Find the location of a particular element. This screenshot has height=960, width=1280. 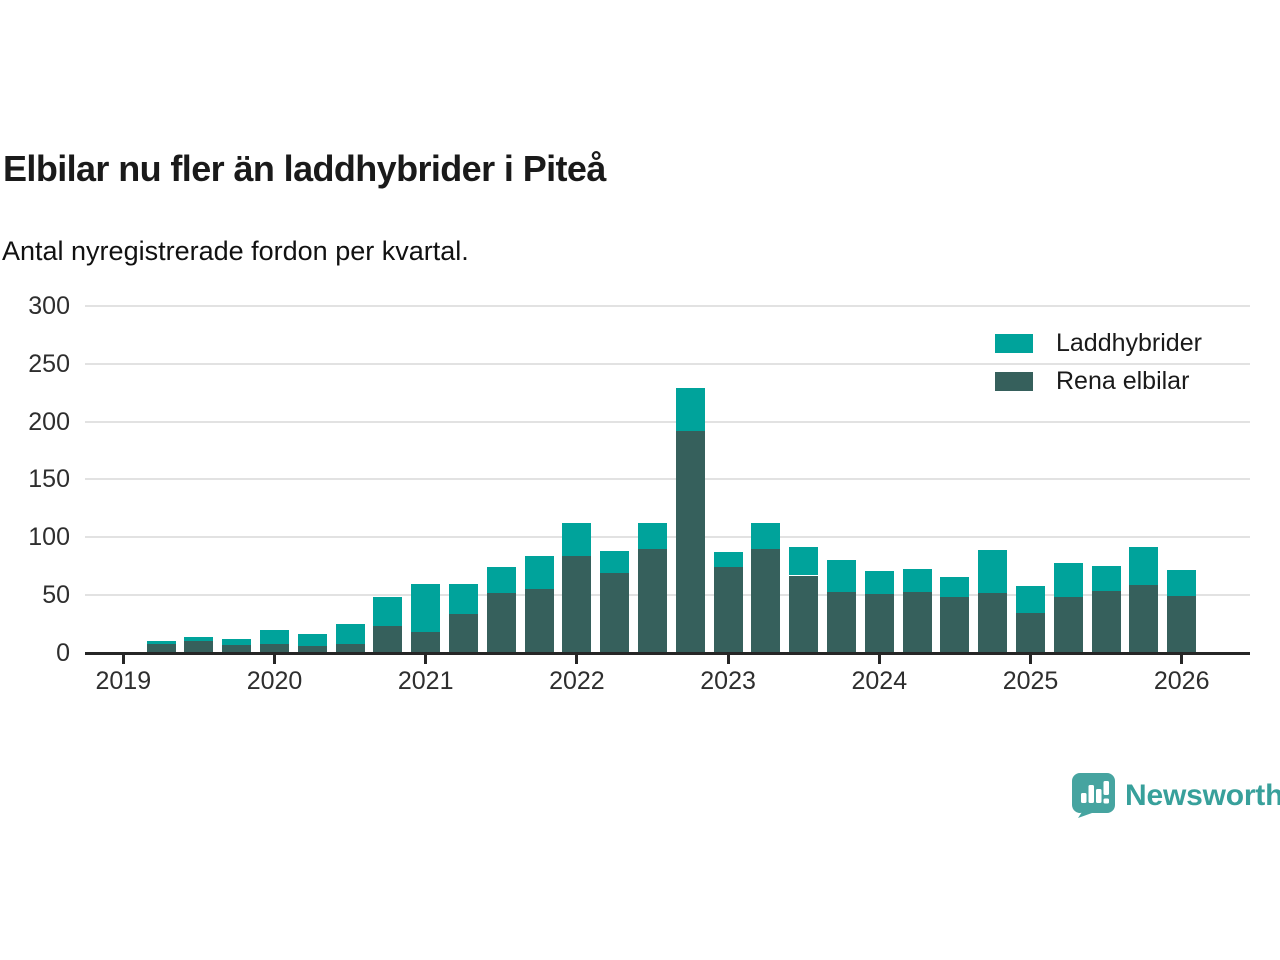

x-axis-tick-label: 2024 is located at coordinates (879, 681).